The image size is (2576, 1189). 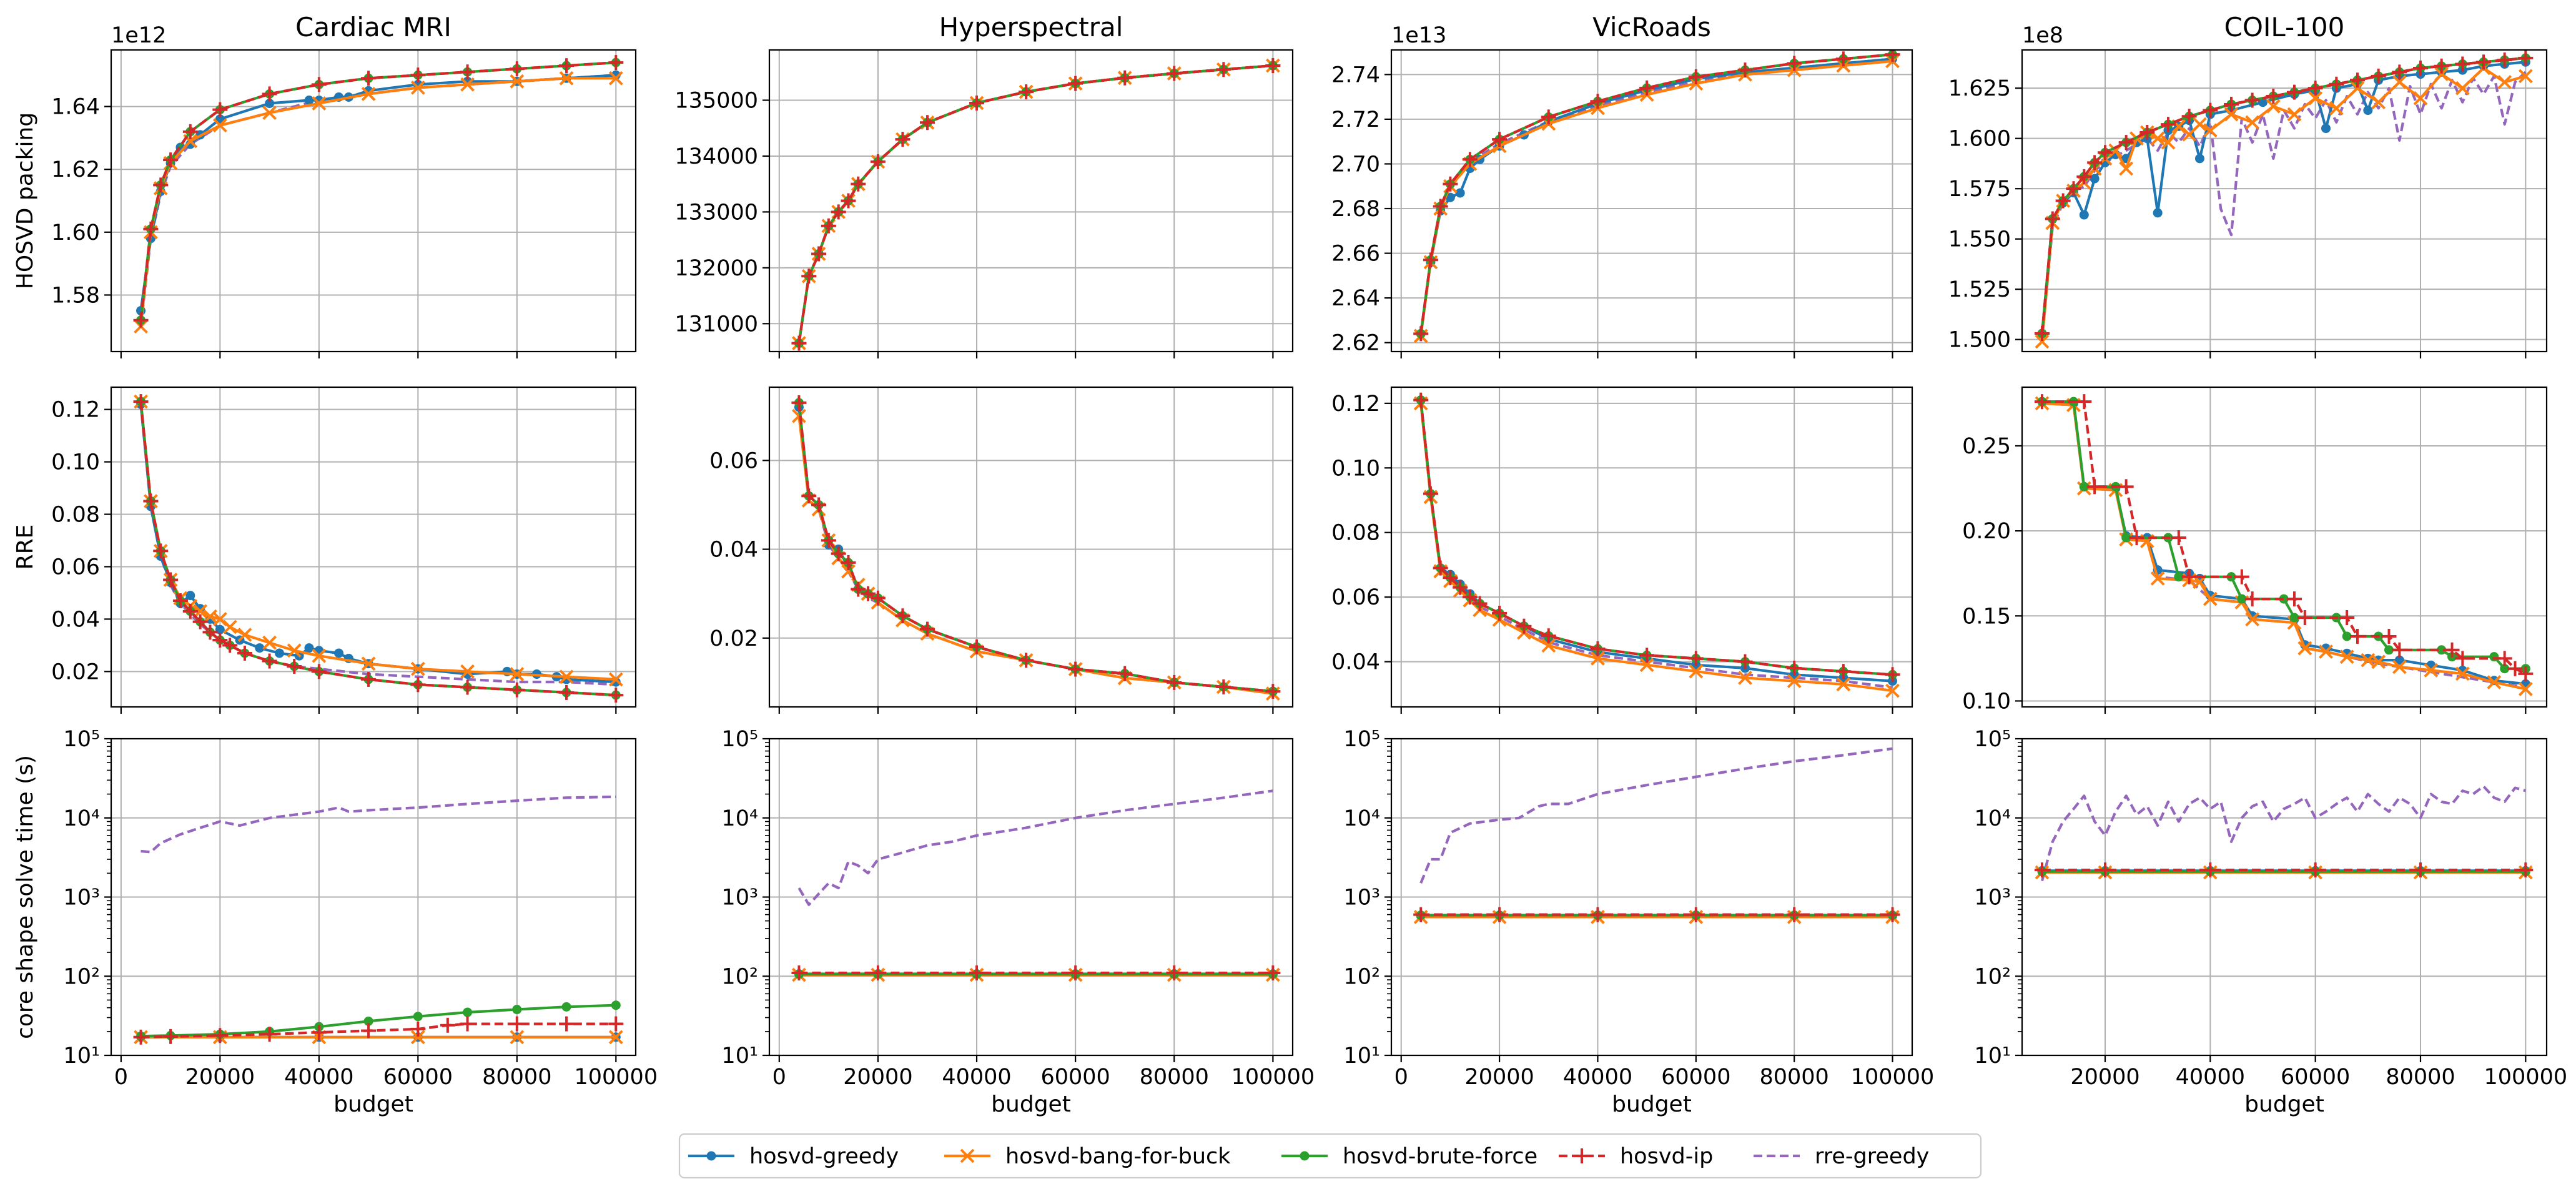 What do you see at coordinates (739, 898) in the screenshot?
I see `y-tick-label: 10³` at bounding box center [739, 898].